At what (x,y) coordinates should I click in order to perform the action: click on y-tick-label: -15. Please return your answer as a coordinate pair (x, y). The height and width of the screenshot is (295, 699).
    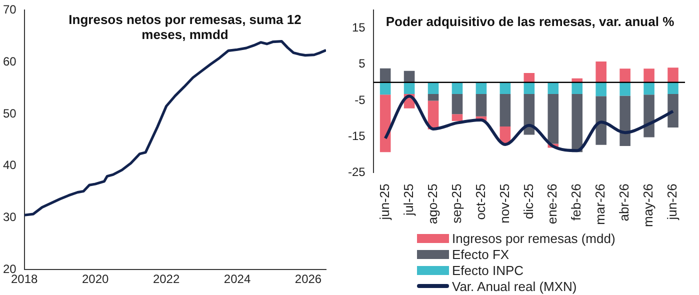
    Looking at the image, I should click on (357, 135).